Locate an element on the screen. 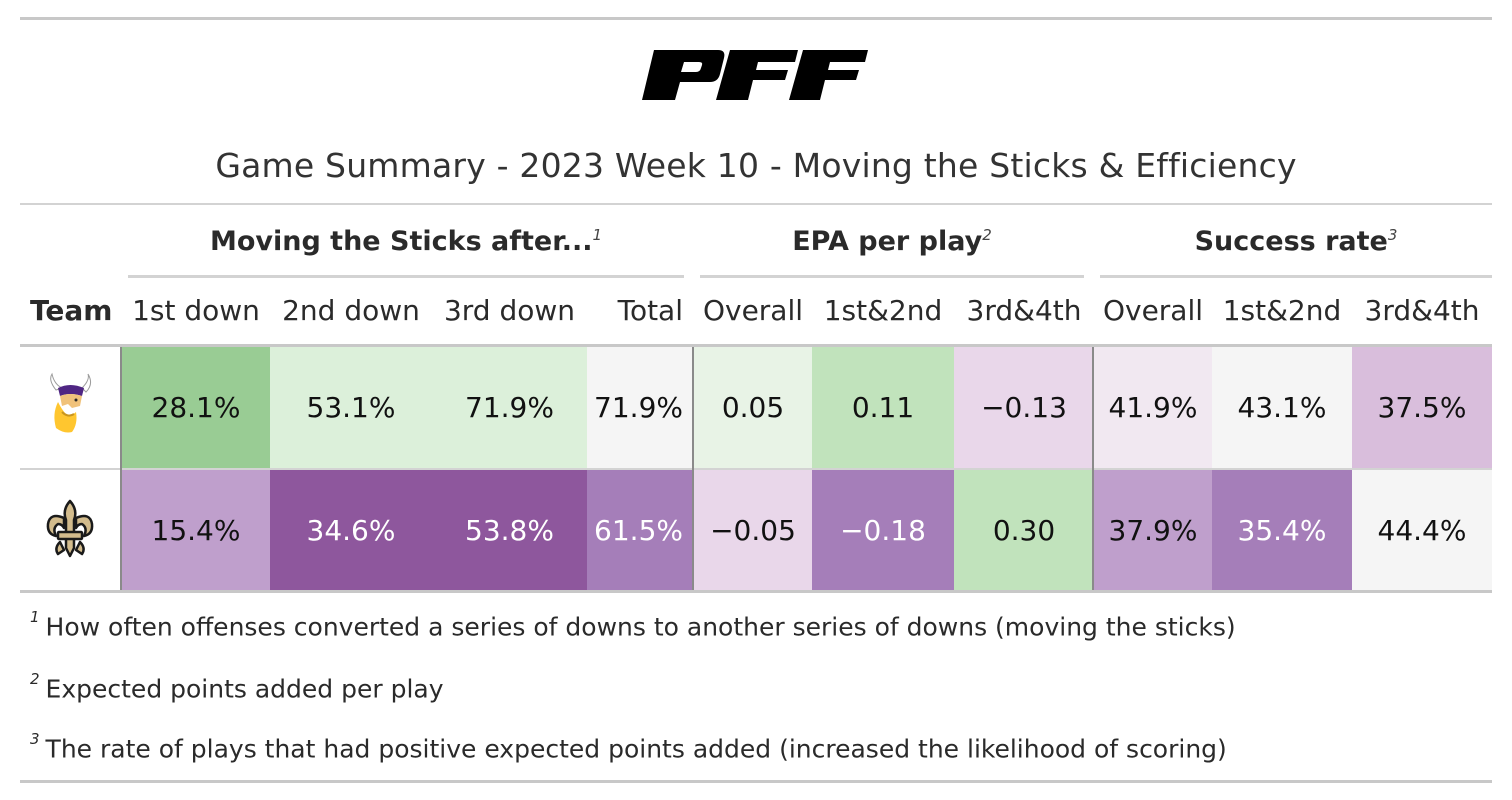 This screenshot has height=800, width=1512. spanner-moving-sticks: Moving the Sticks after...1 is located at coordinates (406, 246).